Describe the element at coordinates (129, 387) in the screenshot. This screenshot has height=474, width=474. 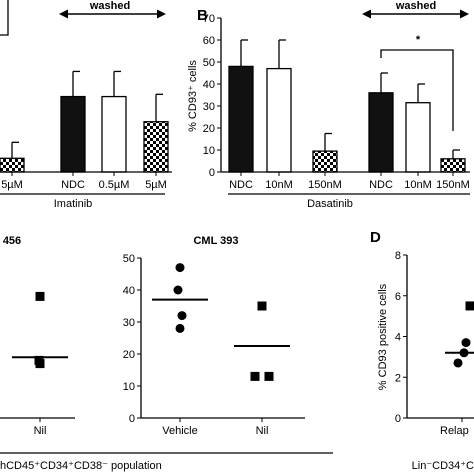
I see `c-ytick-label-1: 10` at that location.